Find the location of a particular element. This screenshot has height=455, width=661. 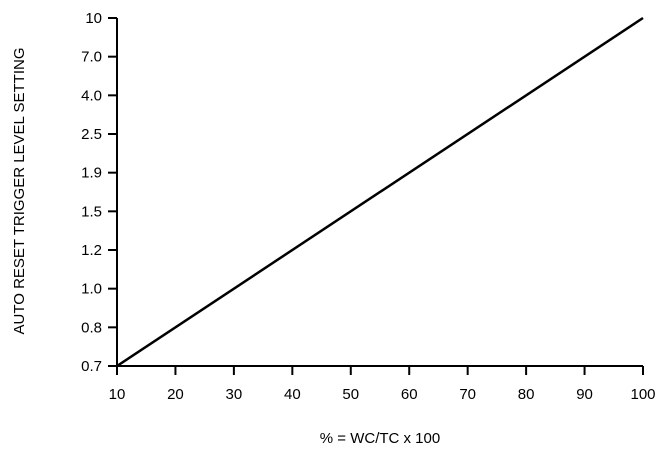

x-tick-label: 70 is located at coordinates (467, 394).